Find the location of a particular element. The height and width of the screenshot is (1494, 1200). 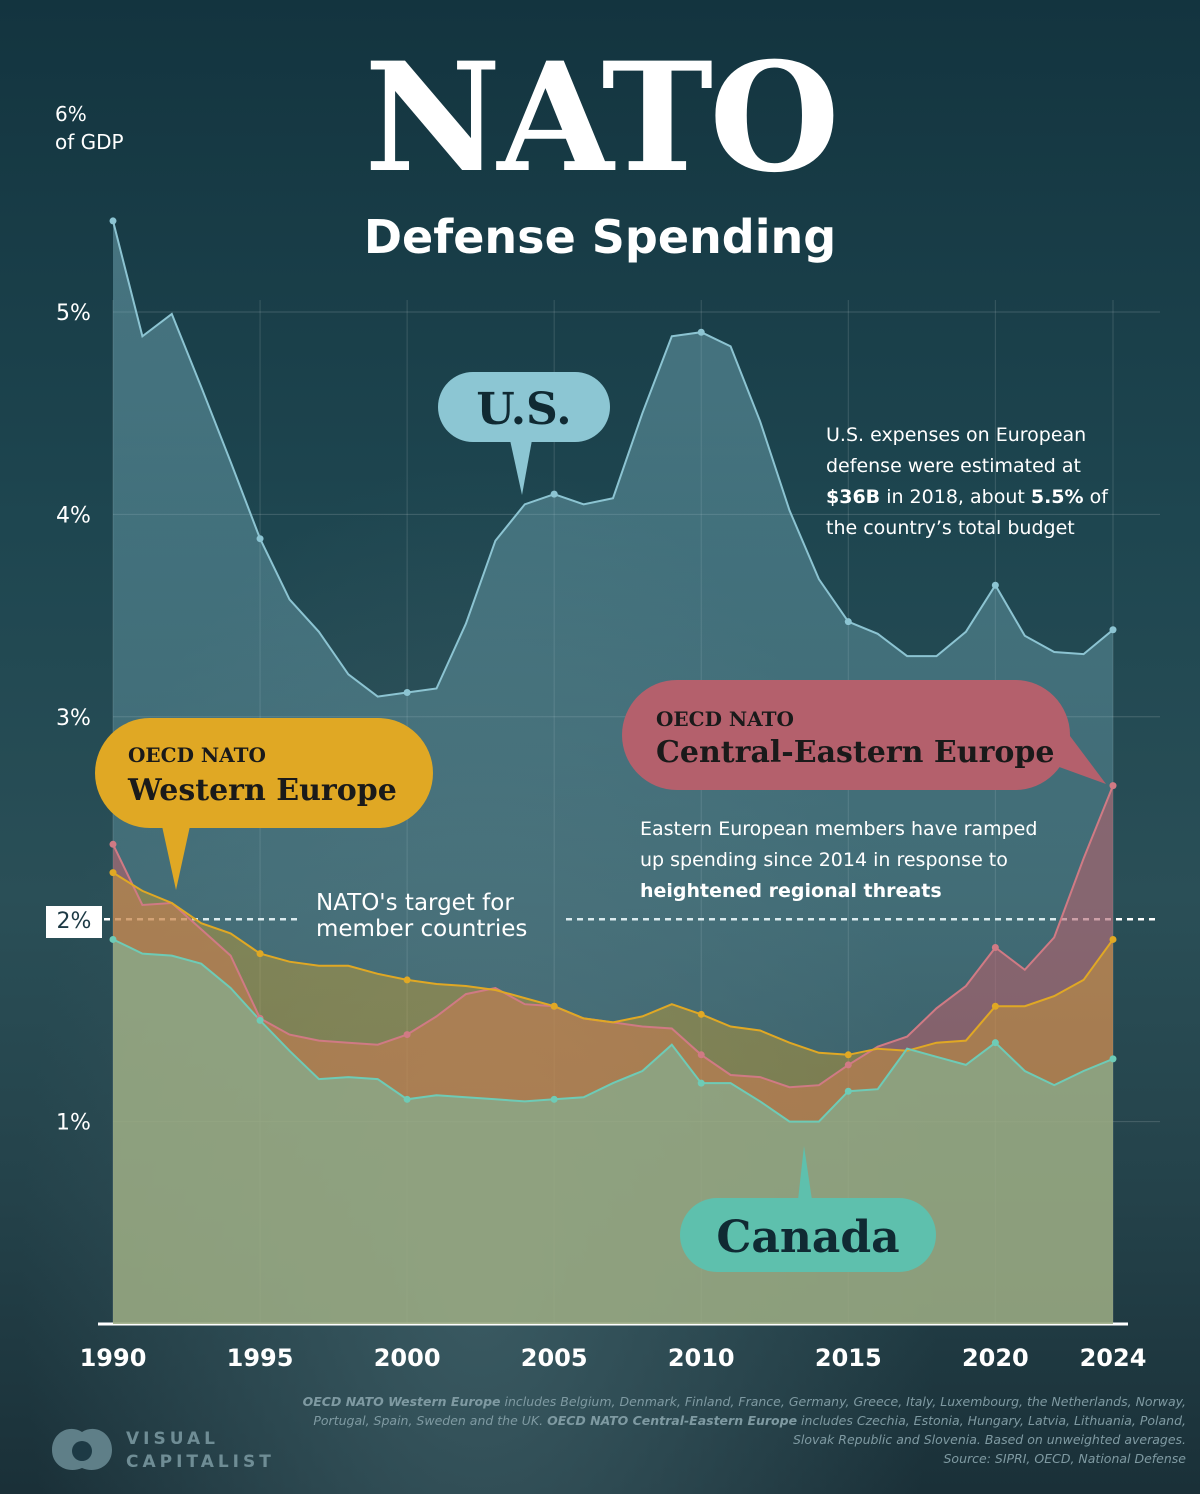

source-citation: Source: SIPRI, OECD, National Defense is located at coordinates (1065, 1458).